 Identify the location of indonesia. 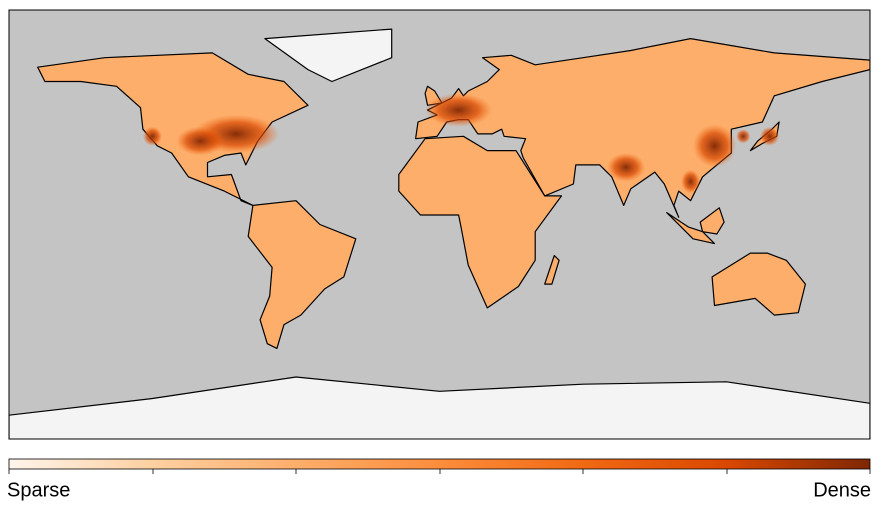
(691, 228).